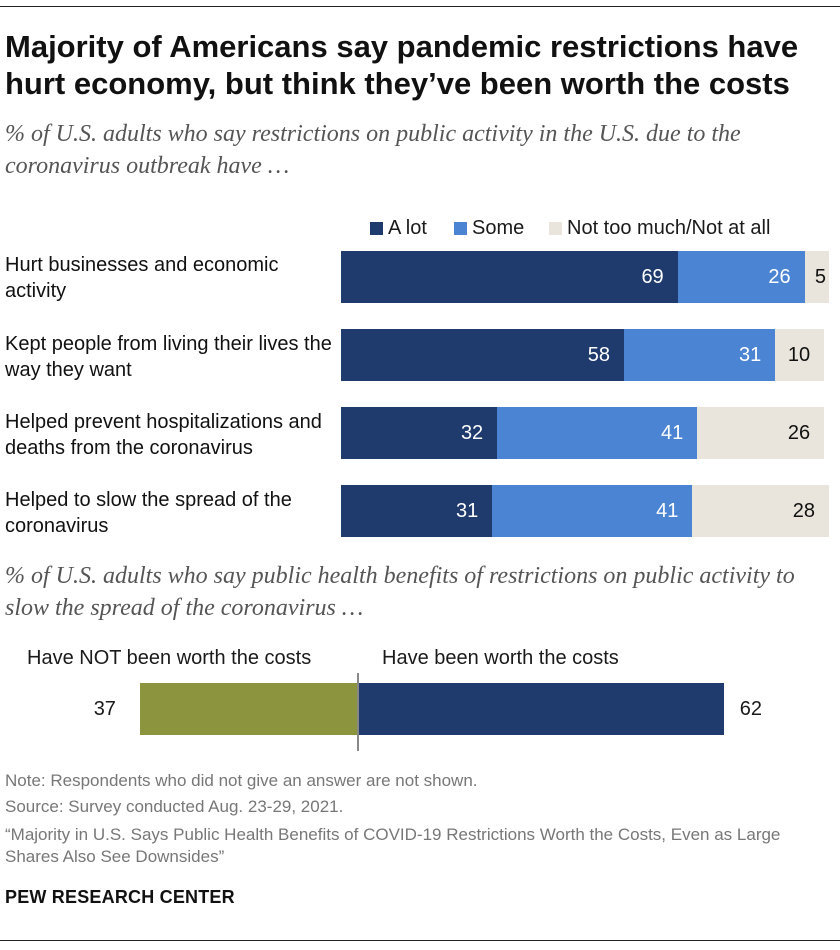 This screenshot has width=840, height=950. What do you see at coordinates (376, 228) in the screenshot?
I see `legend-swatch-a-lot` at bounding box center [376, 228].